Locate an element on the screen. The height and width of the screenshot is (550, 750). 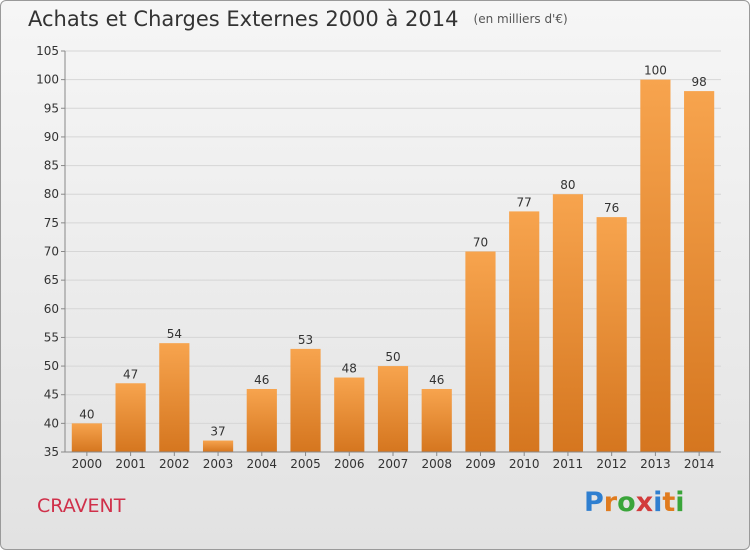
bar-2005 is located at coordinates (305, 400).